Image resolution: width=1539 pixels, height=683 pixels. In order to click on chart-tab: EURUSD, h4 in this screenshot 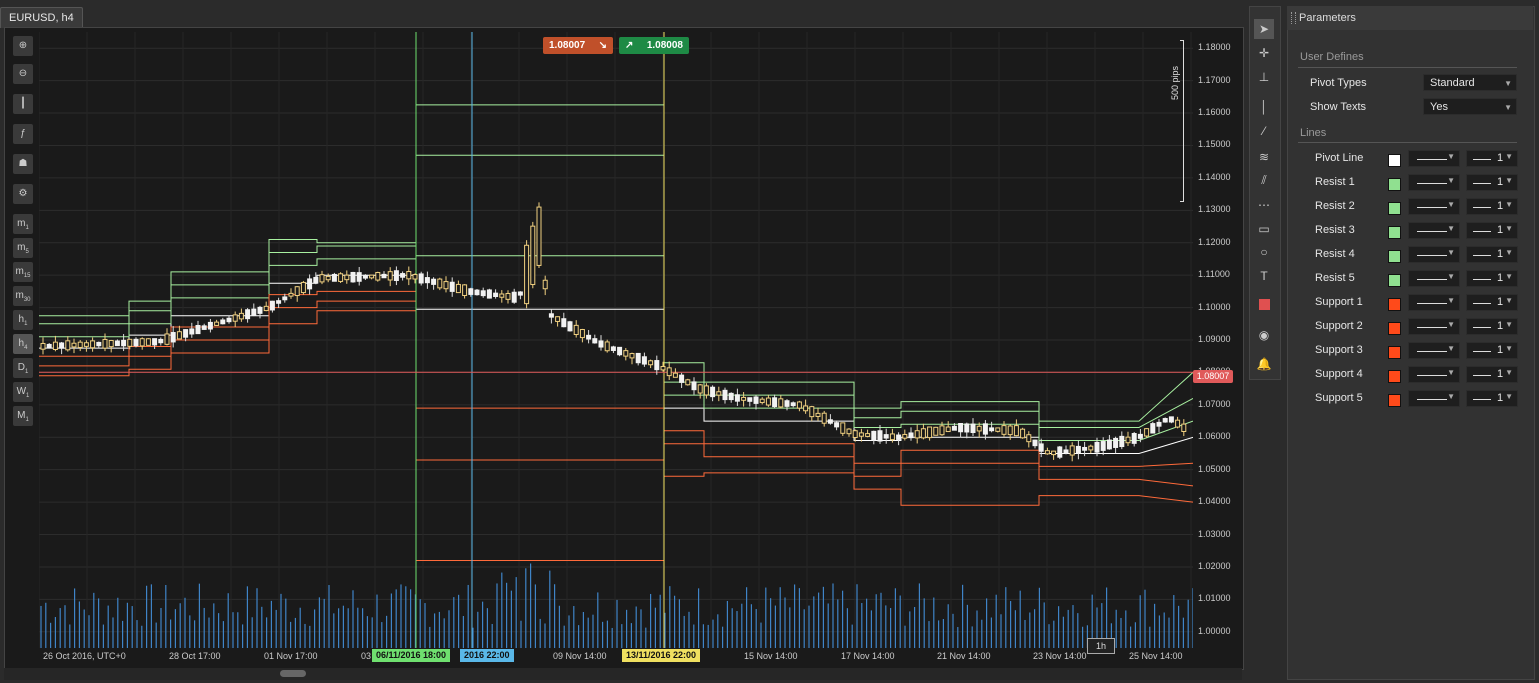, I will do `click(41, 17)`.